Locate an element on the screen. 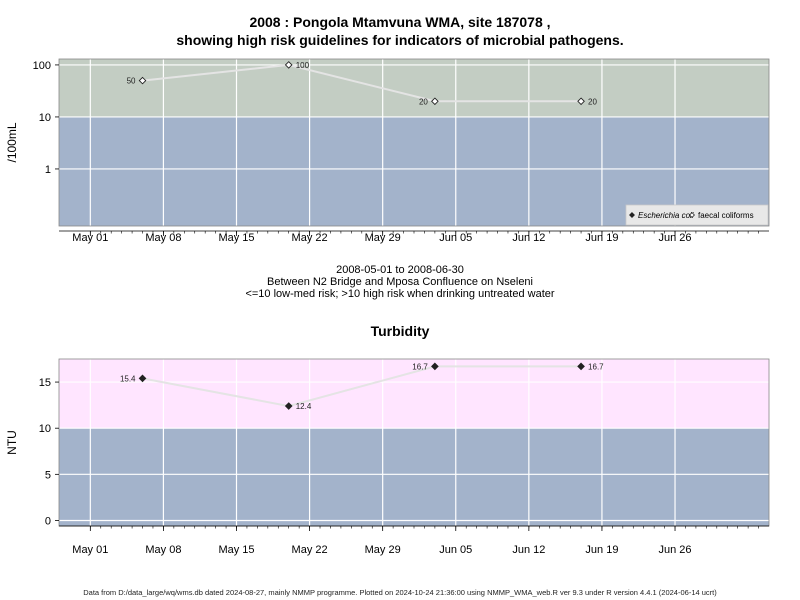  turbidity-x-tick-label-5: Jun 05 is located at coordinates (455, 550).